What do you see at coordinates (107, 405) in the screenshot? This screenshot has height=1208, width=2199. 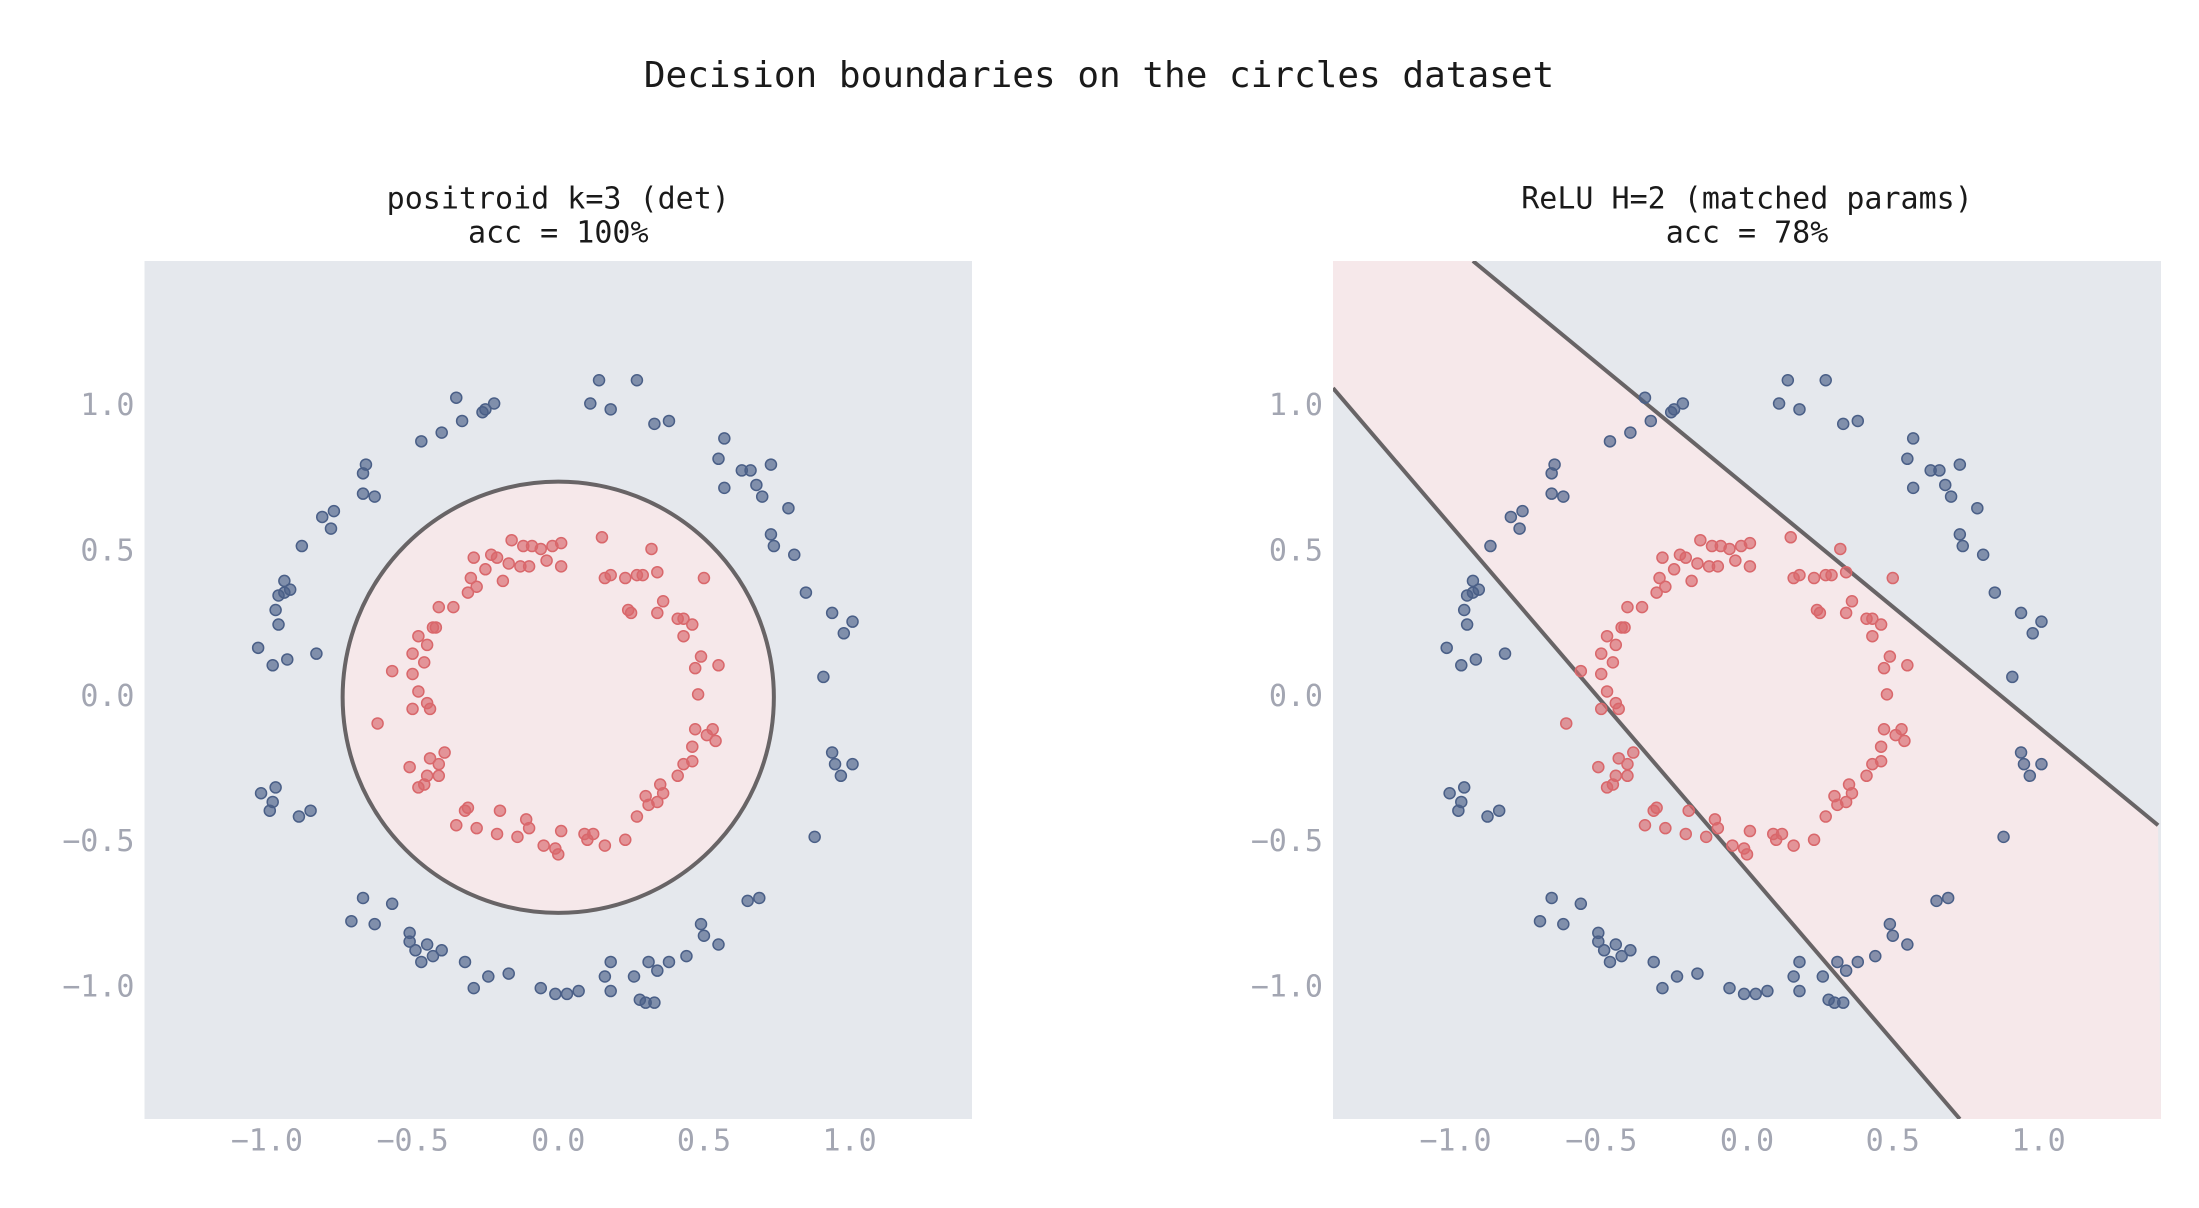 I see `y-tick-label: 1.0` at bounding box center [107, 405].